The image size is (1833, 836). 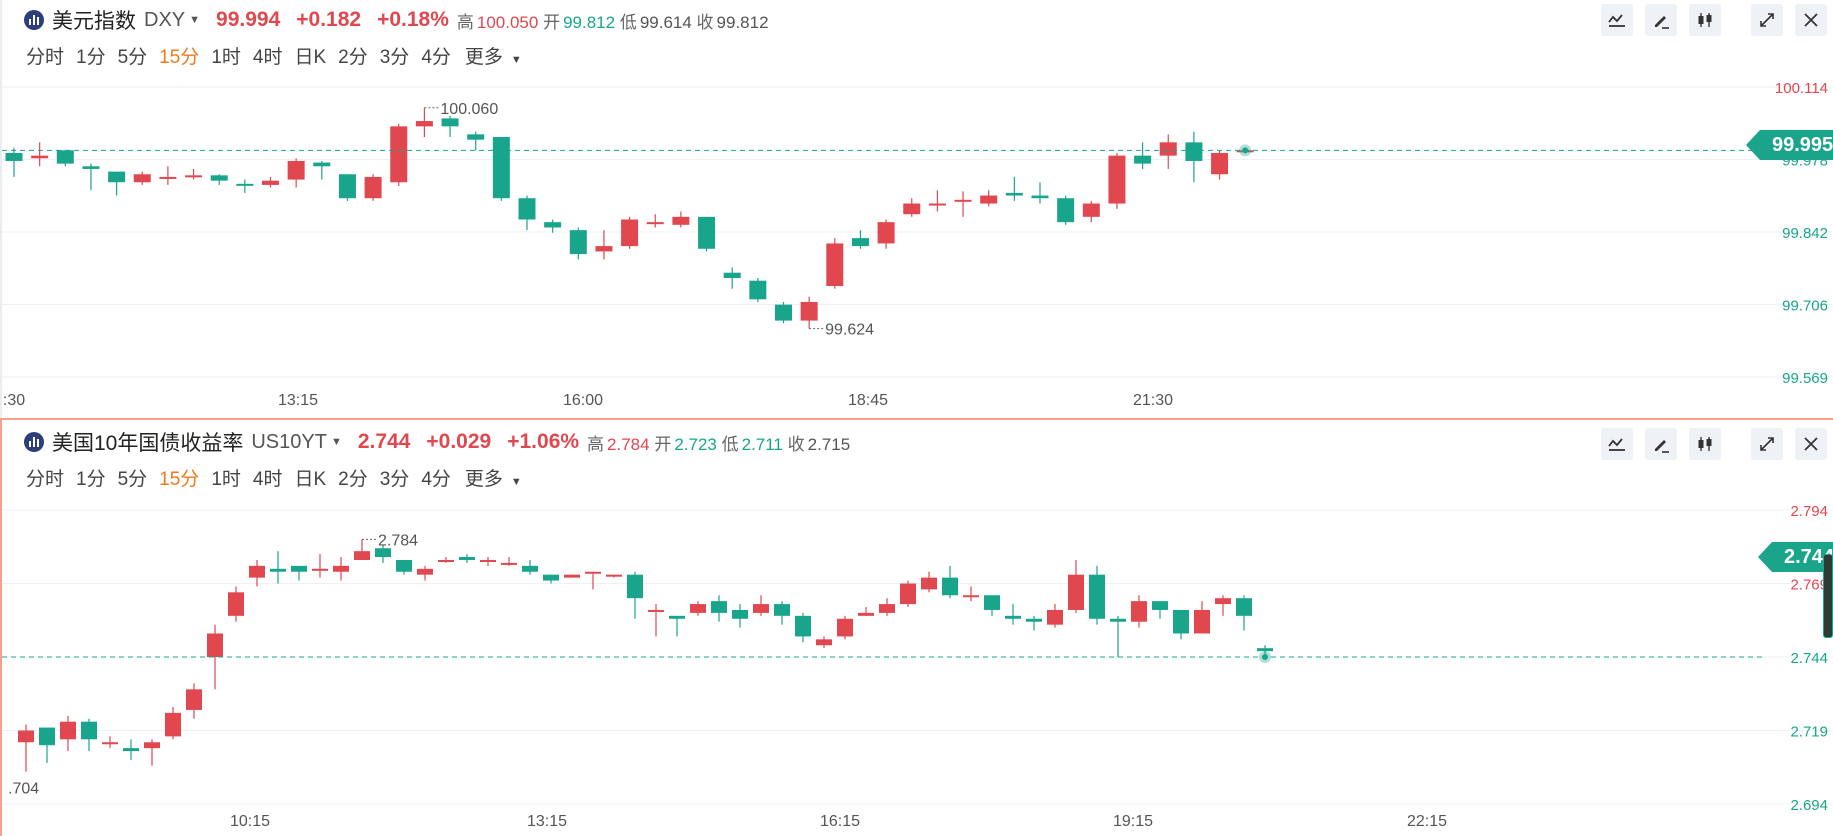 I want to click on x-tick-label: 16:00, so click(x=583, y=400).